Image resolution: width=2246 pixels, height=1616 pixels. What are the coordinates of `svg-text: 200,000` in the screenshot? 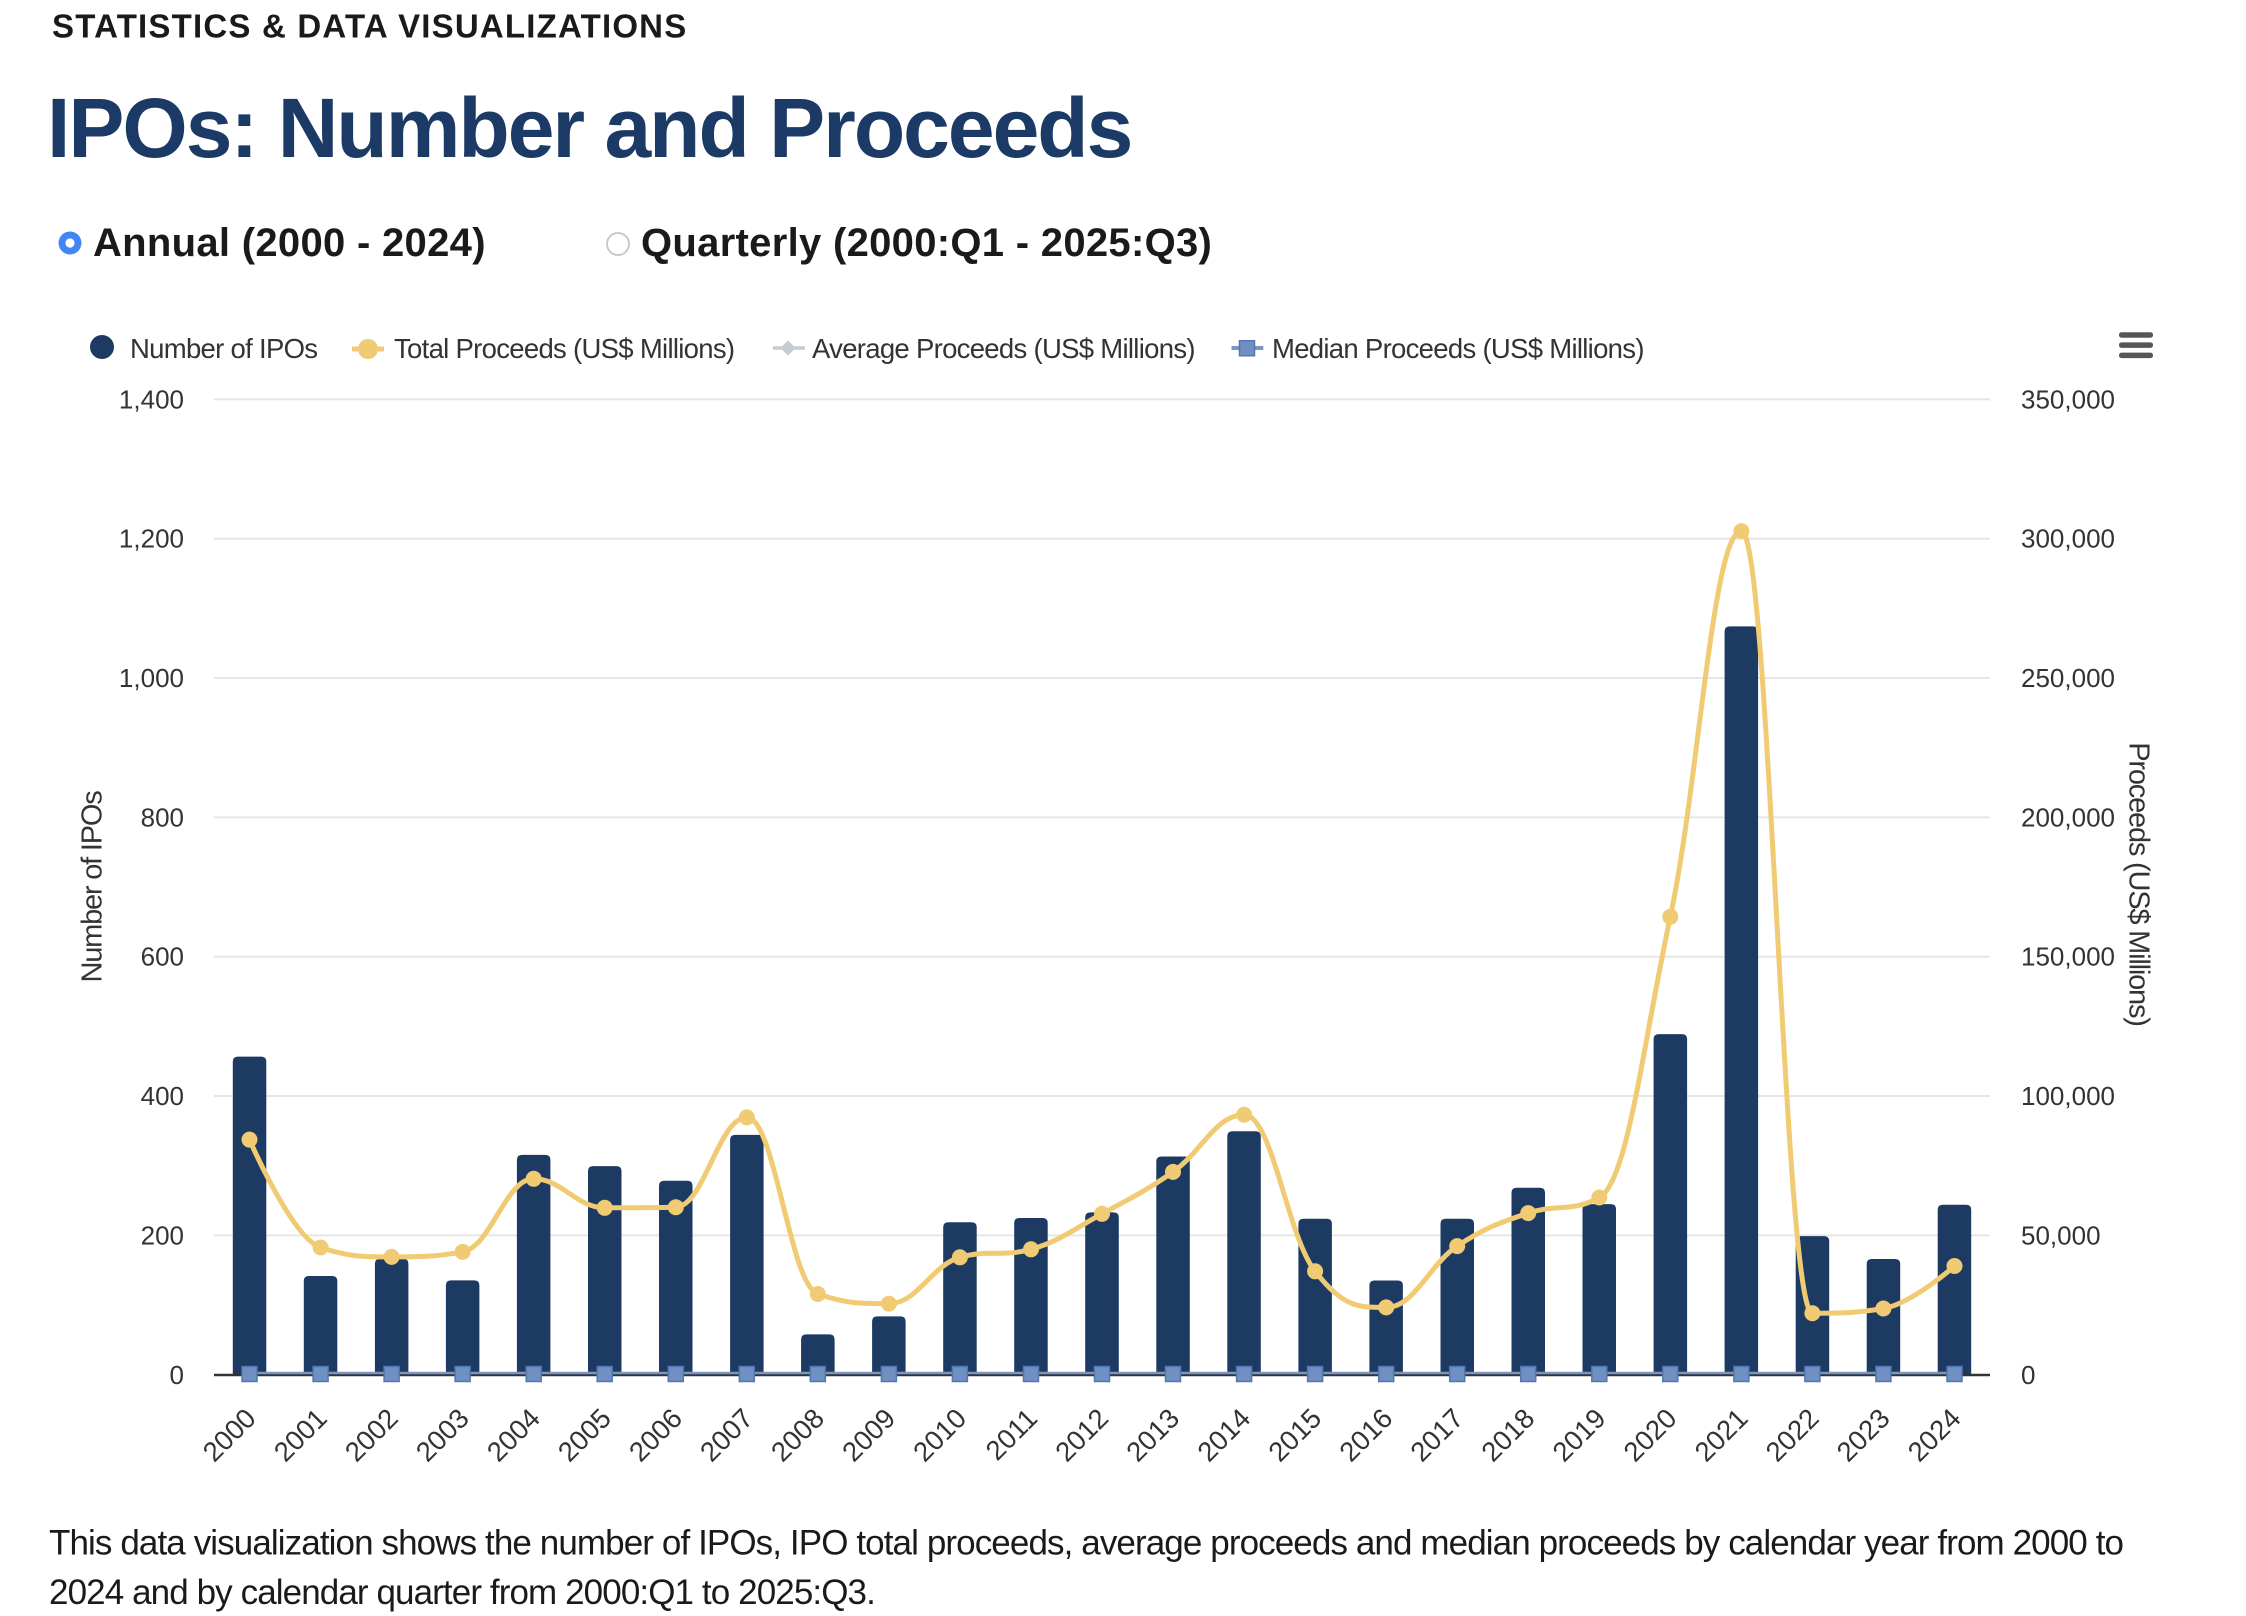 It's located at (2068, 817).